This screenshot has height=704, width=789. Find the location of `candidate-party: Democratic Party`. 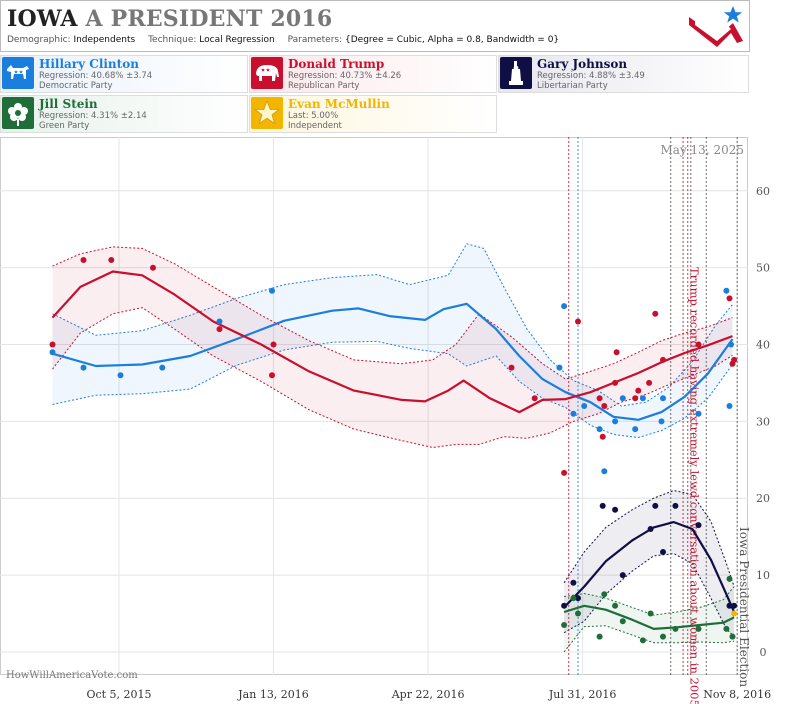

candidate-party: Democratic Party is located at coordinates (76, 86).